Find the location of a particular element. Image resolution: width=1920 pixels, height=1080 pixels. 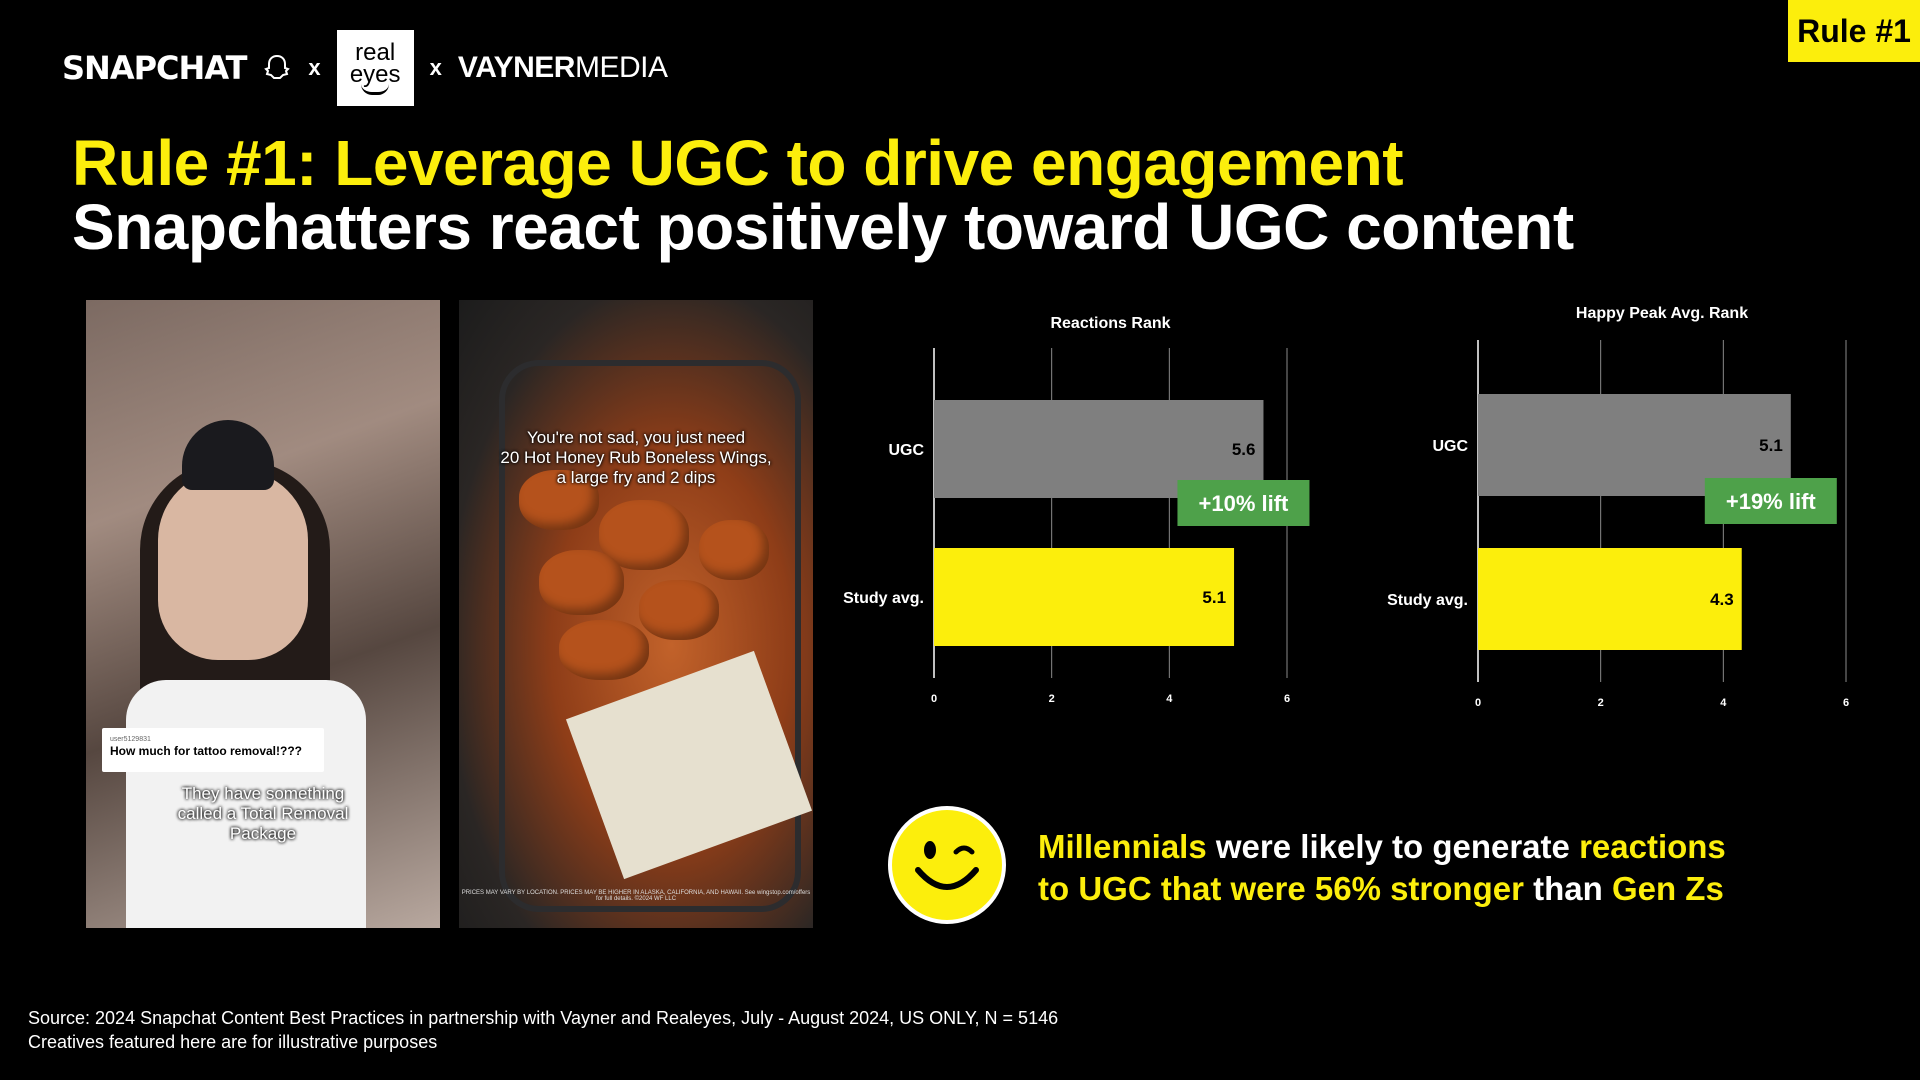

data-label: 4.3 is located at coordinates (1722, 599).